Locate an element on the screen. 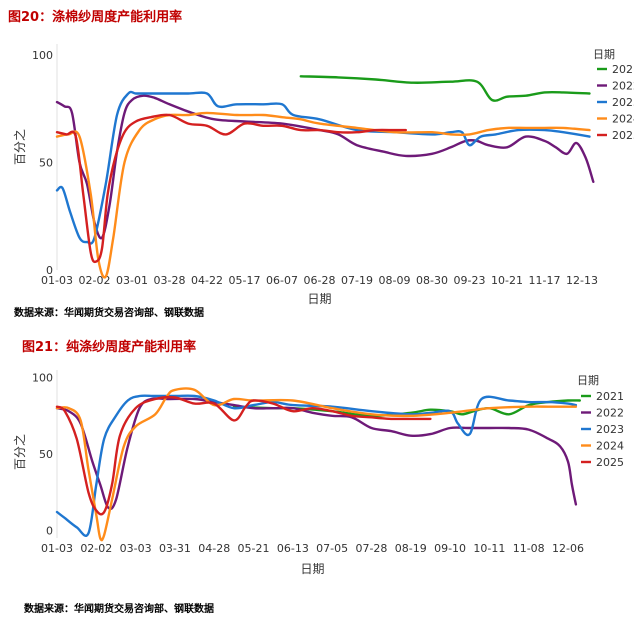  x-tick-label: 12-06 is located at coordinates (568, 548).